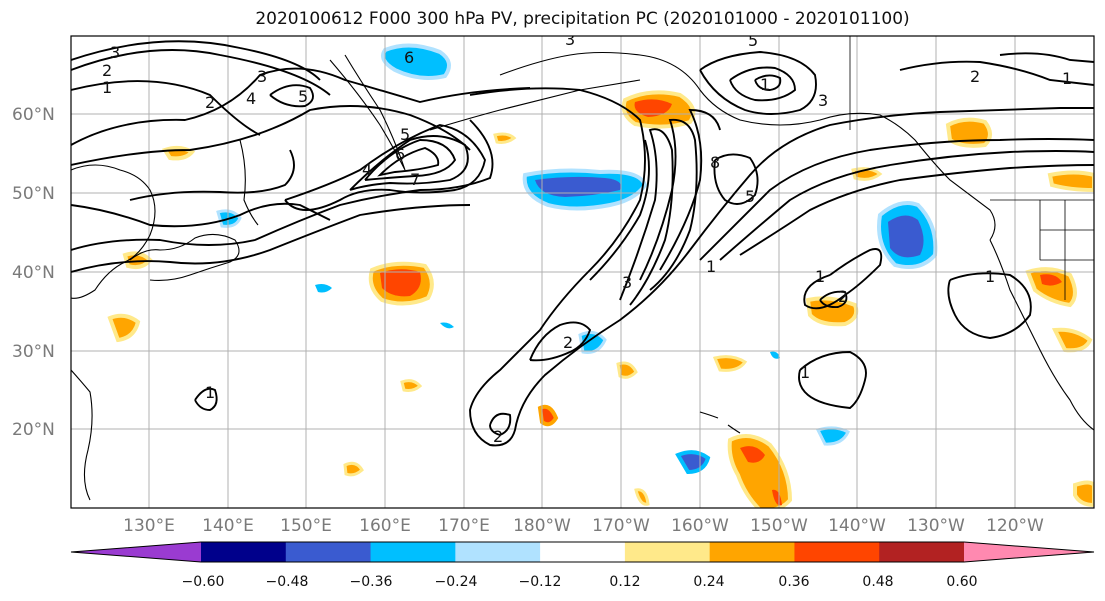  What do you see at coordinates (464, 526) in the screenshot?
I see `lon-label: 170°E` at bounding box center [464, 526].